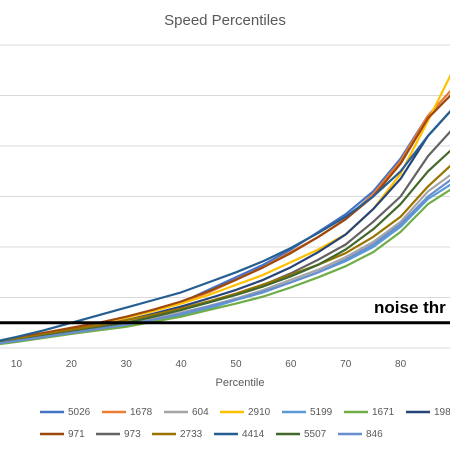  I want to click on x-tick-label: 30, so click(127, 364).